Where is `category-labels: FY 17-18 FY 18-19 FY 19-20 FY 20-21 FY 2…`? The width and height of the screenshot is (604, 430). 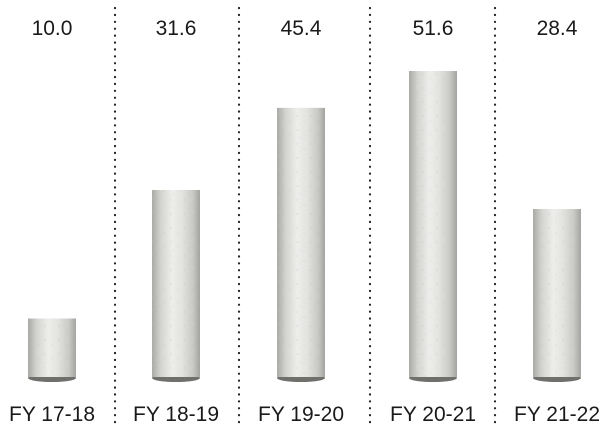
category-labels: FY 17-18 FY 18-19 FY 19-20 FY 20-21 FY 2… is located at coordinates (304, 414).